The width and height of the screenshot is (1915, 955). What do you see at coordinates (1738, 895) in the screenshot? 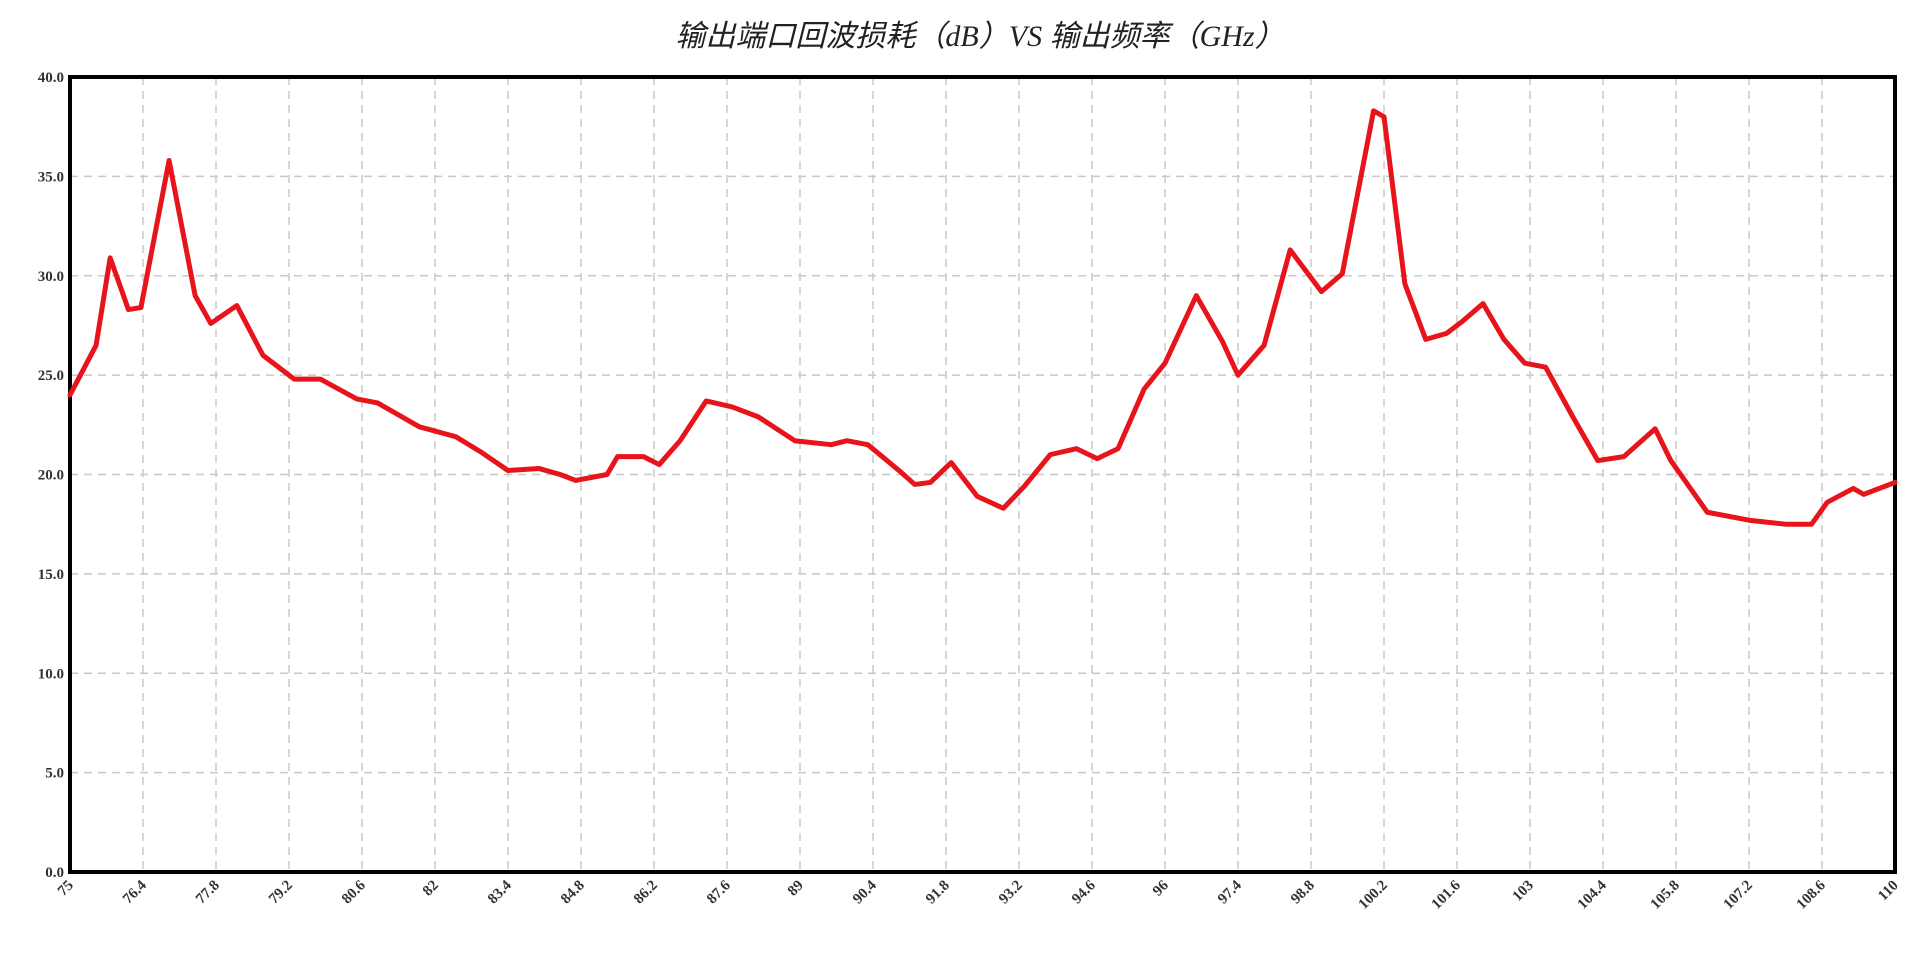
I see `x-tick-label: 107.2` at bounding box center [1738, 895].